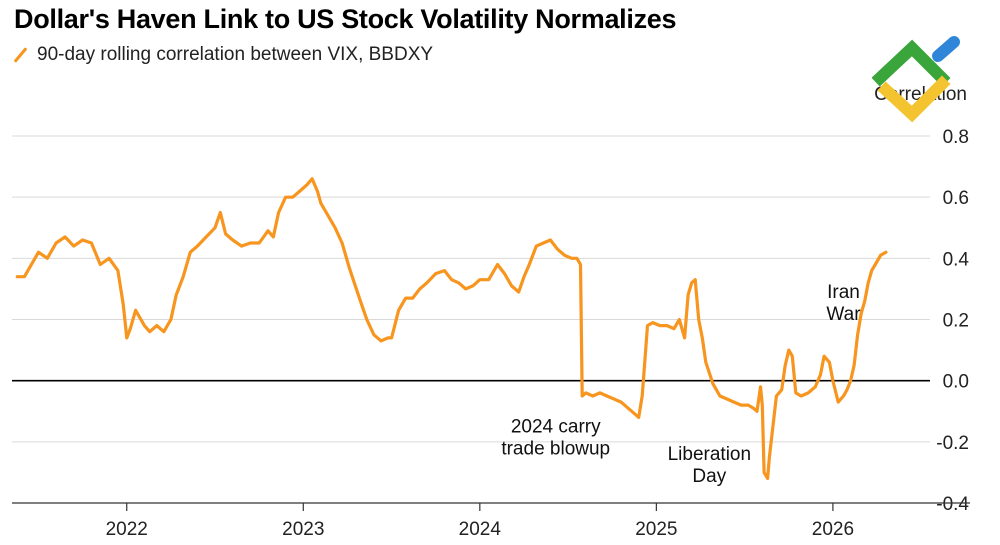  What do you see at coordinates (709, 465) in the screenshot?
I see `annotation-label: Liberation Day` at bounding box center [709, 465].